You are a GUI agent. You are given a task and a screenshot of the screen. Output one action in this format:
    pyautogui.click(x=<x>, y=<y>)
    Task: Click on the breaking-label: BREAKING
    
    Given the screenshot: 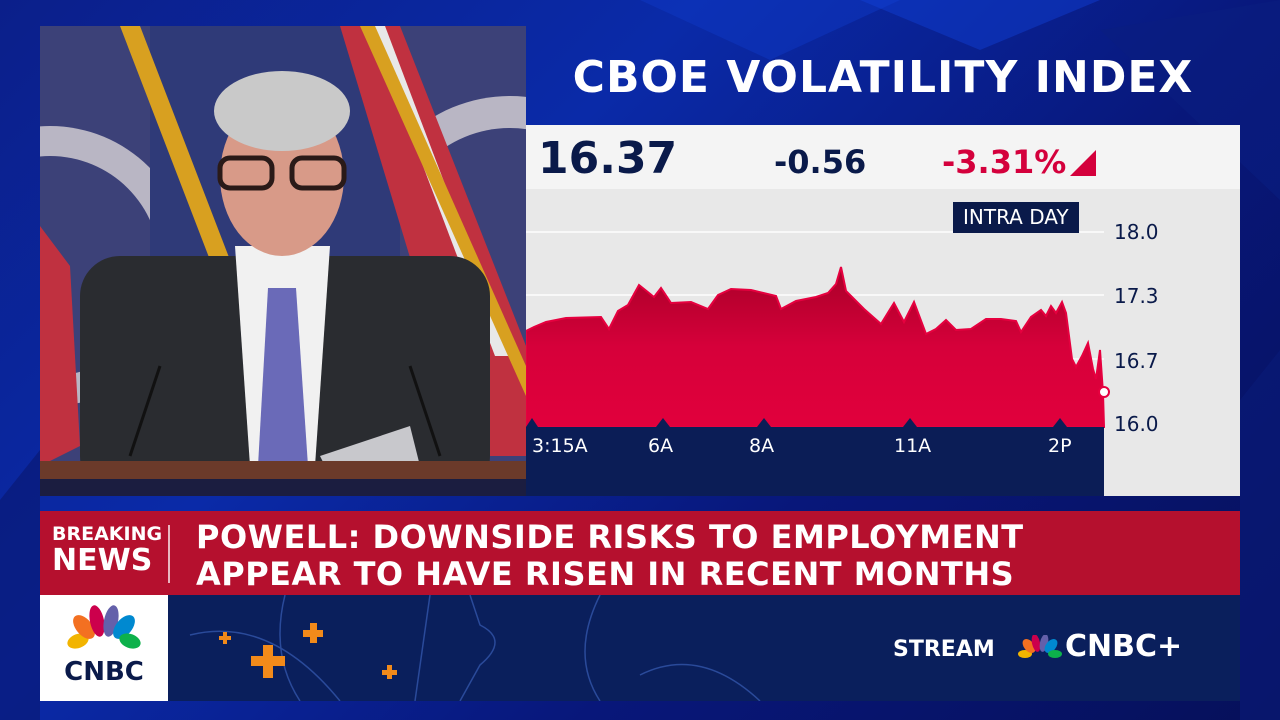 What is the action you would take?
    pyautogui.click(x=107, y=534)
    